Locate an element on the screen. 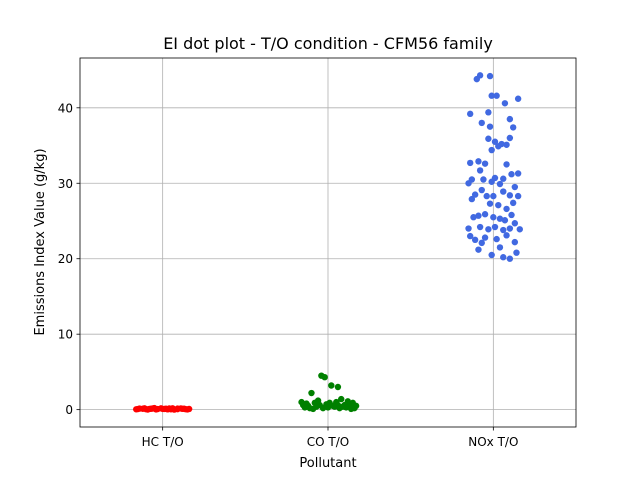 Image resolution: width=640 pixels, height=480 pixels. y-tick-label: 10 is located at coordinates (65, 335).